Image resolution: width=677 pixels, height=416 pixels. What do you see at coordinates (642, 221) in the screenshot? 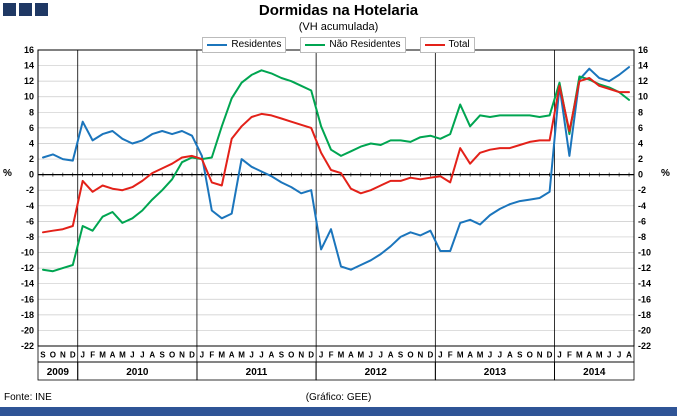
I see `y-tick-label-right: -6` at bounding box center [642, 221].